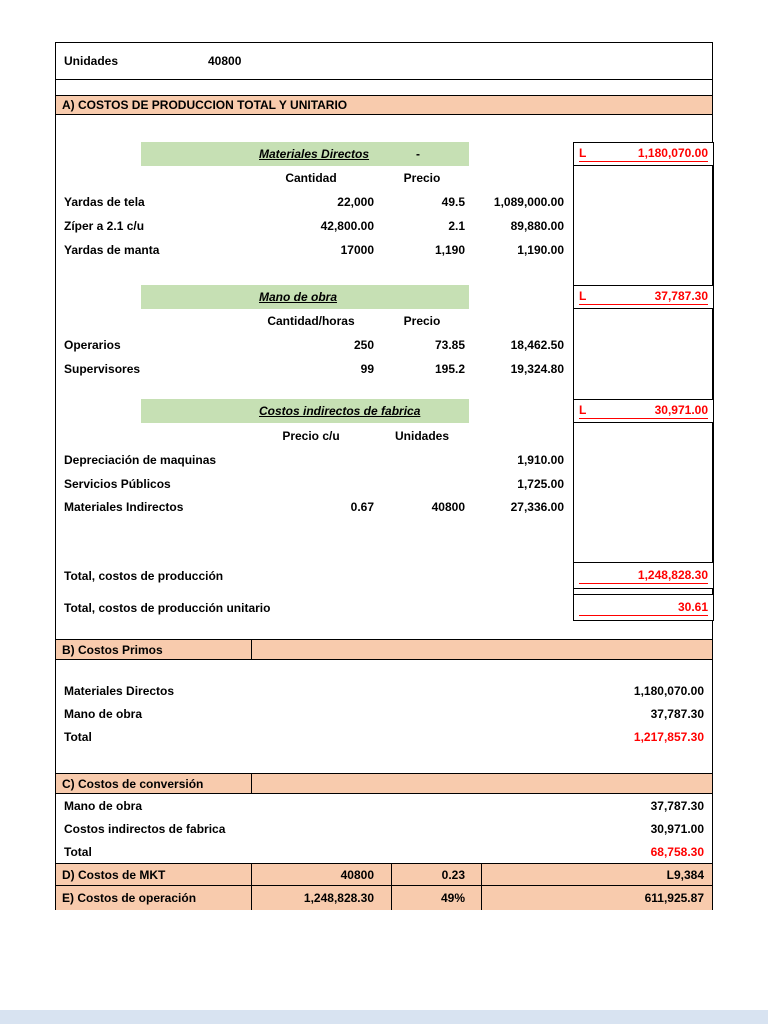 Image resolution: width=768 pixels, height=1024 pixels. What do you see at coordinates (104, 202) in the screenshot?
I see `row-label: Yardas de tela` at bounding box center [104, 202].